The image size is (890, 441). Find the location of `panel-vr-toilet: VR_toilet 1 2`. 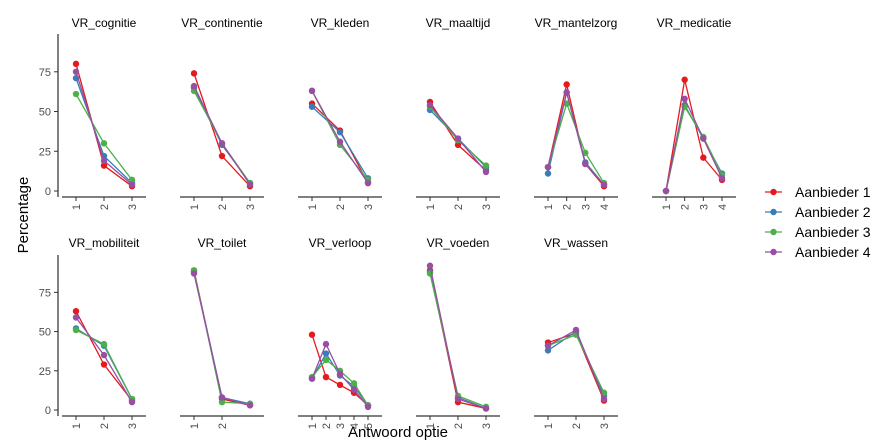

panel-vr-toilet: VR_toilet 1 2 is located at coordinates (222, 332).